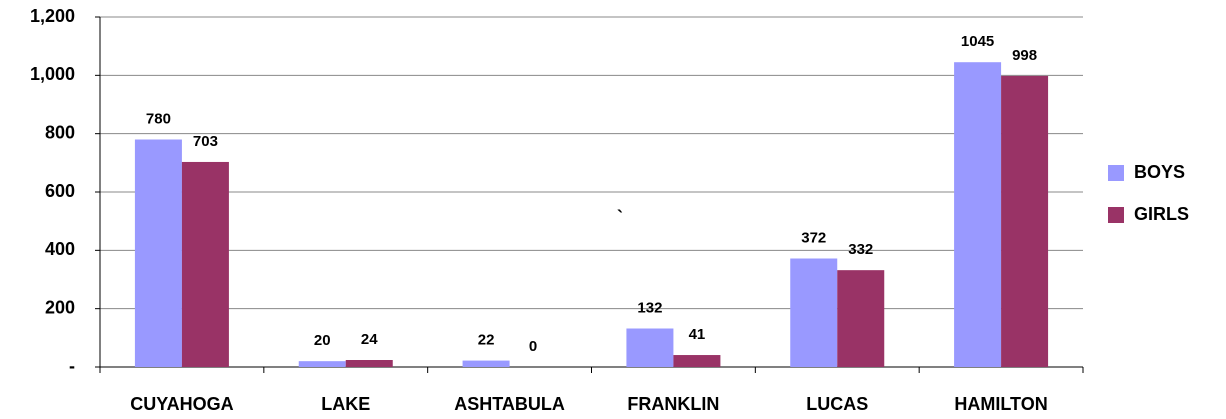 The height and width of the screenshot is (419, 1226). I want to click on x-tick-label: LAKE, so click(345, 404).